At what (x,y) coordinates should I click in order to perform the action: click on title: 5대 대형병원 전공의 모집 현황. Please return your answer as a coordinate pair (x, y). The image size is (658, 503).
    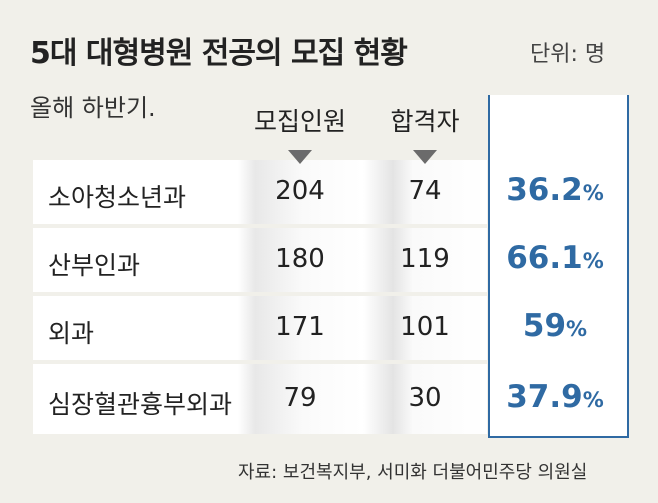
    Looking at the image, I should click on (219, 53).